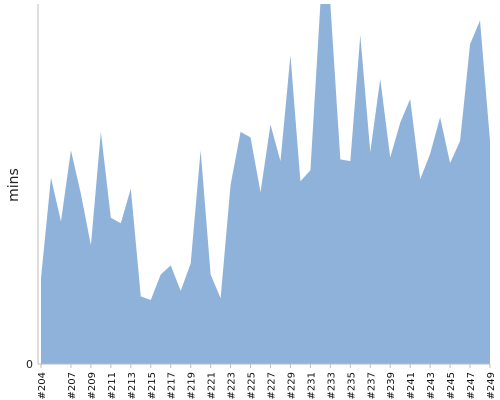  What do you see at coordinates (192, 385) in the screenshot?
I see `x-tick-label: #219` at bounding box center [192, 385].